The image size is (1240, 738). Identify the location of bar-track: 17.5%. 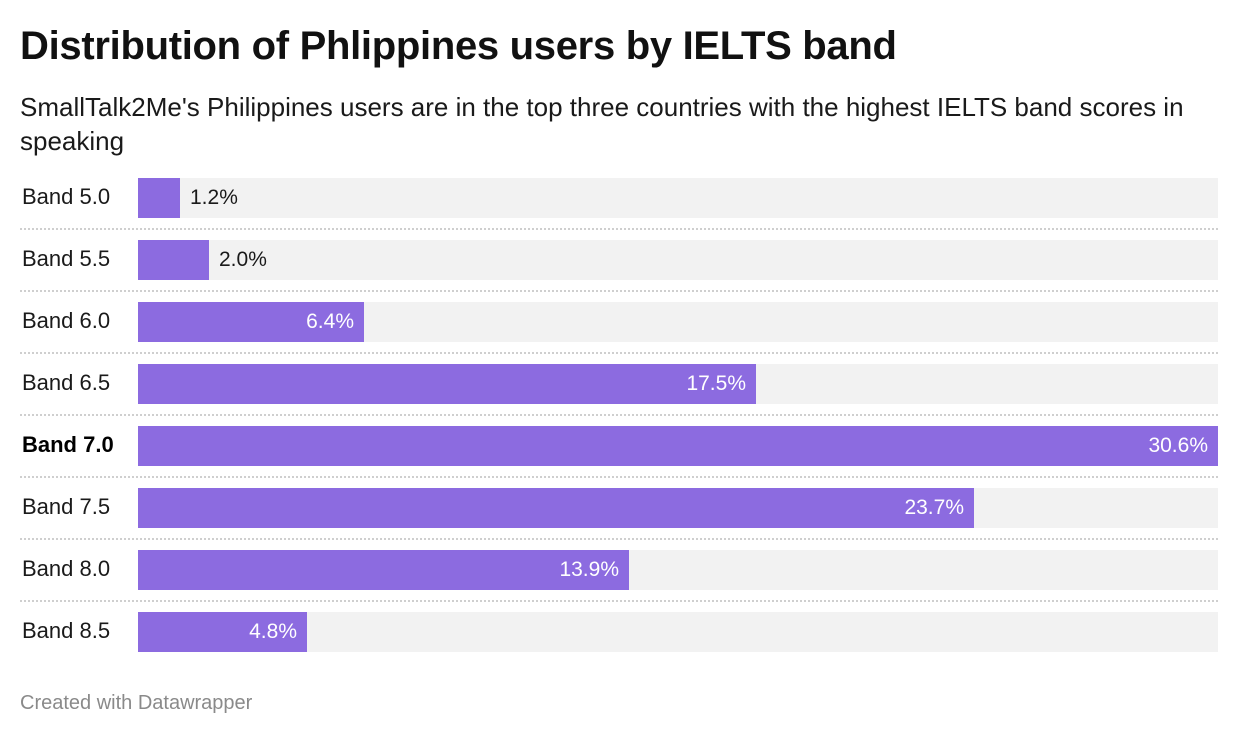
(678, 384).